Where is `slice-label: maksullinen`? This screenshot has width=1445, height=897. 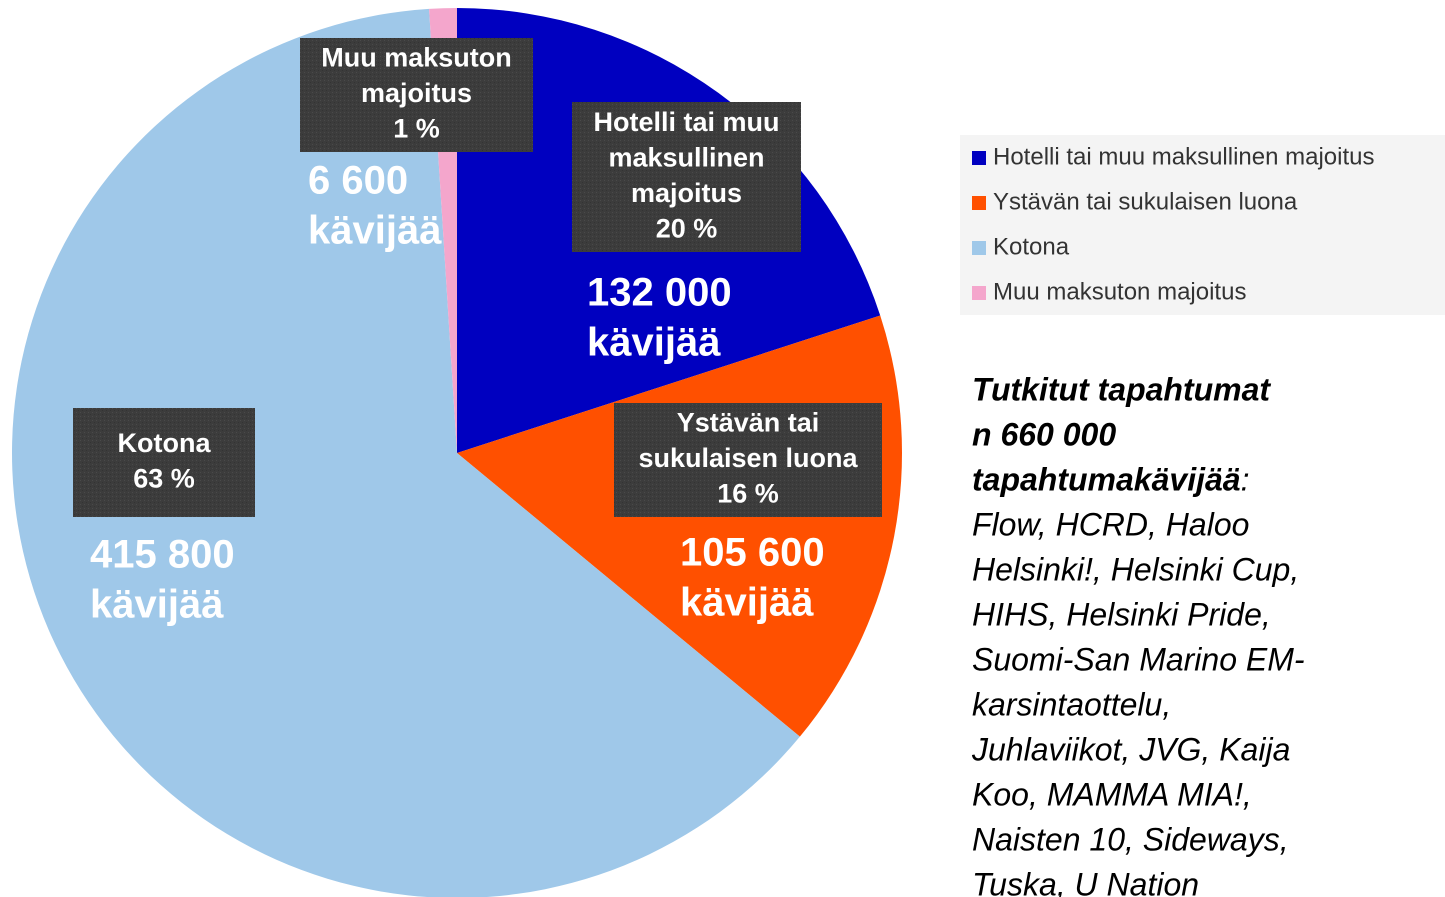
slice-label: maksullinen is located at coordinates (686, 157).